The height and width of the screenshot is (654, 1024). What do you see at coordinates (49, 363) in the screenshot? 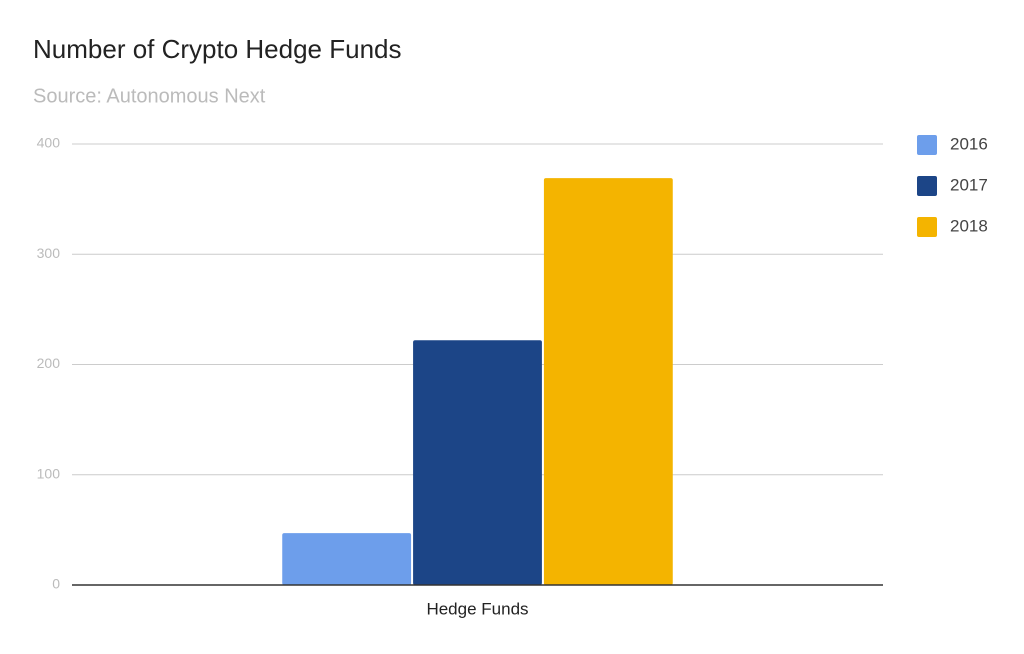
I see `y-tick-label: 200` at bounding box center [49, 363].